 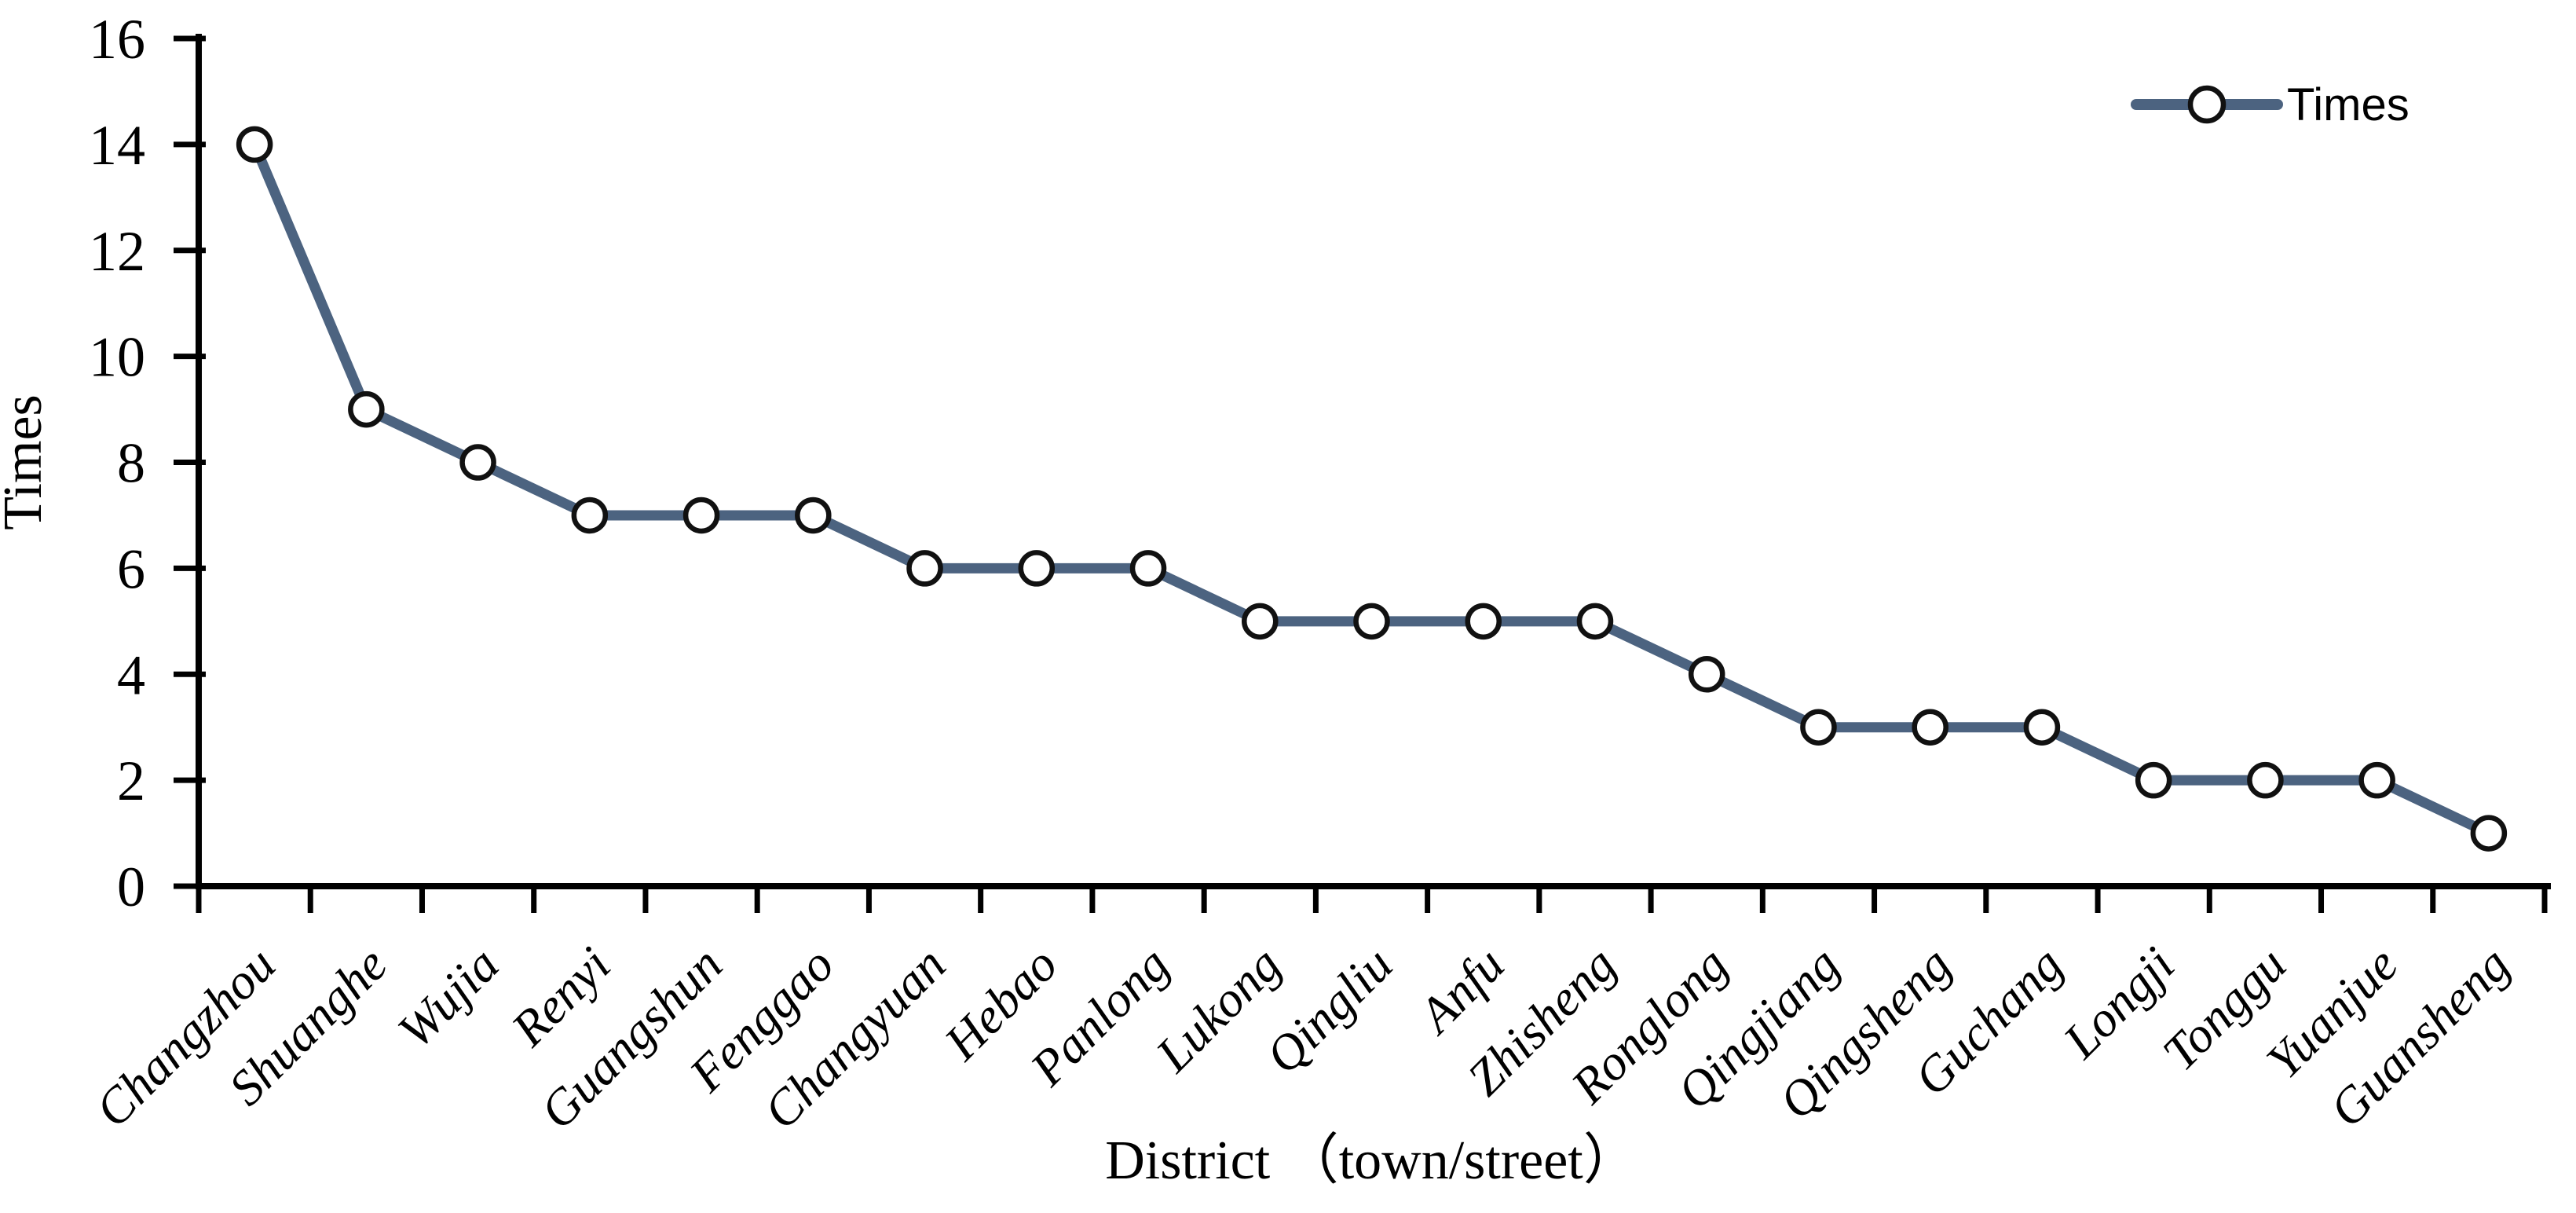 What do you see at coordinates (2349, 104) in the screenshot?
I see `legend-label: Times` at bounding box center [2349, 104].